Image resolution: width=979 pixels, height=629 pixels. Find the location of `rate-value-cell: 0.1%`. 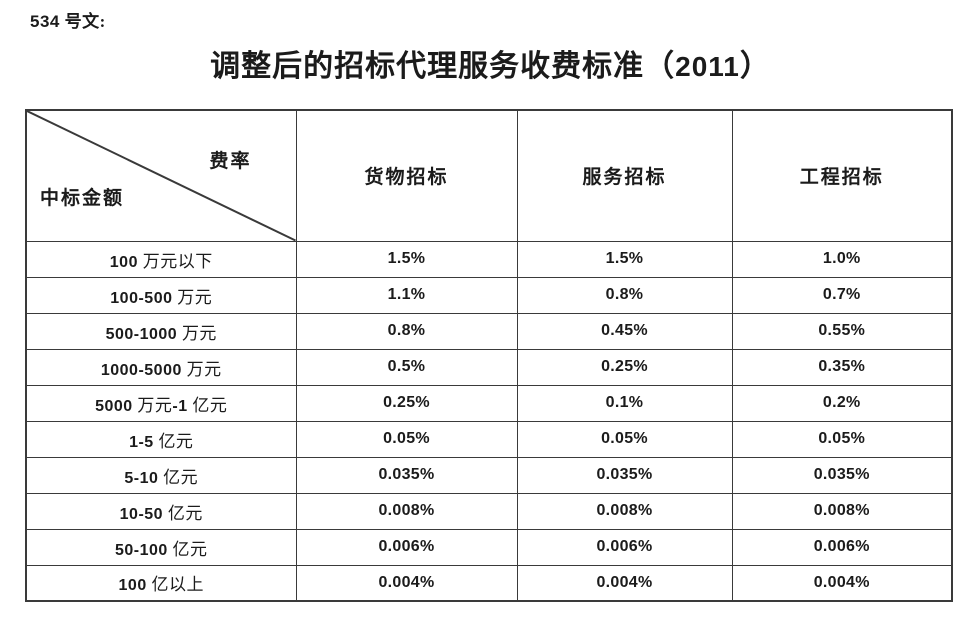

rate-value-cell: 0.1% is located at coordinates (624, 403).